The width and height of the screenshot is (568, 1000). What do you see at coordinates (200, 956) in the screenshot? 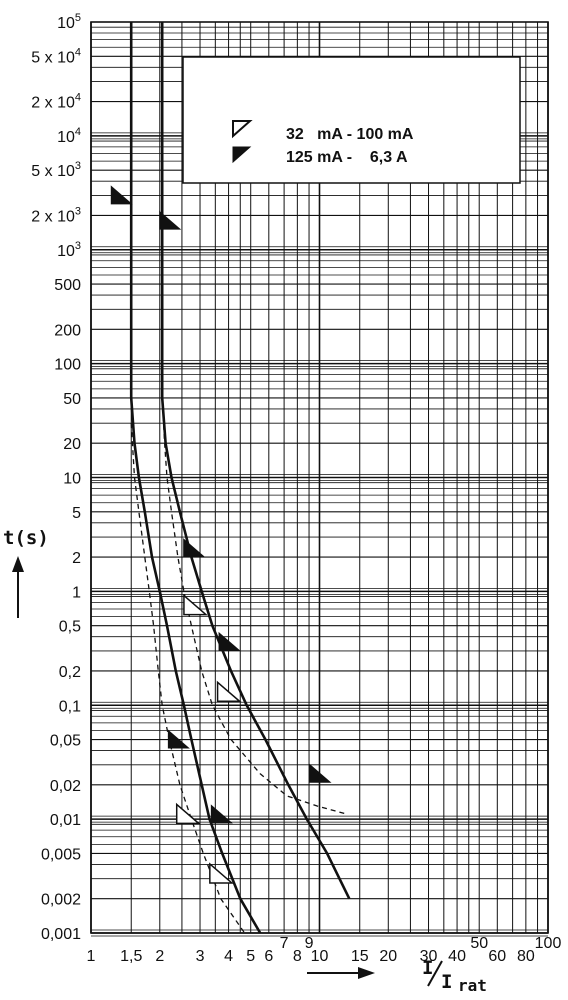
I see `x-tick-label: 3` at bounding box center [200, 956].